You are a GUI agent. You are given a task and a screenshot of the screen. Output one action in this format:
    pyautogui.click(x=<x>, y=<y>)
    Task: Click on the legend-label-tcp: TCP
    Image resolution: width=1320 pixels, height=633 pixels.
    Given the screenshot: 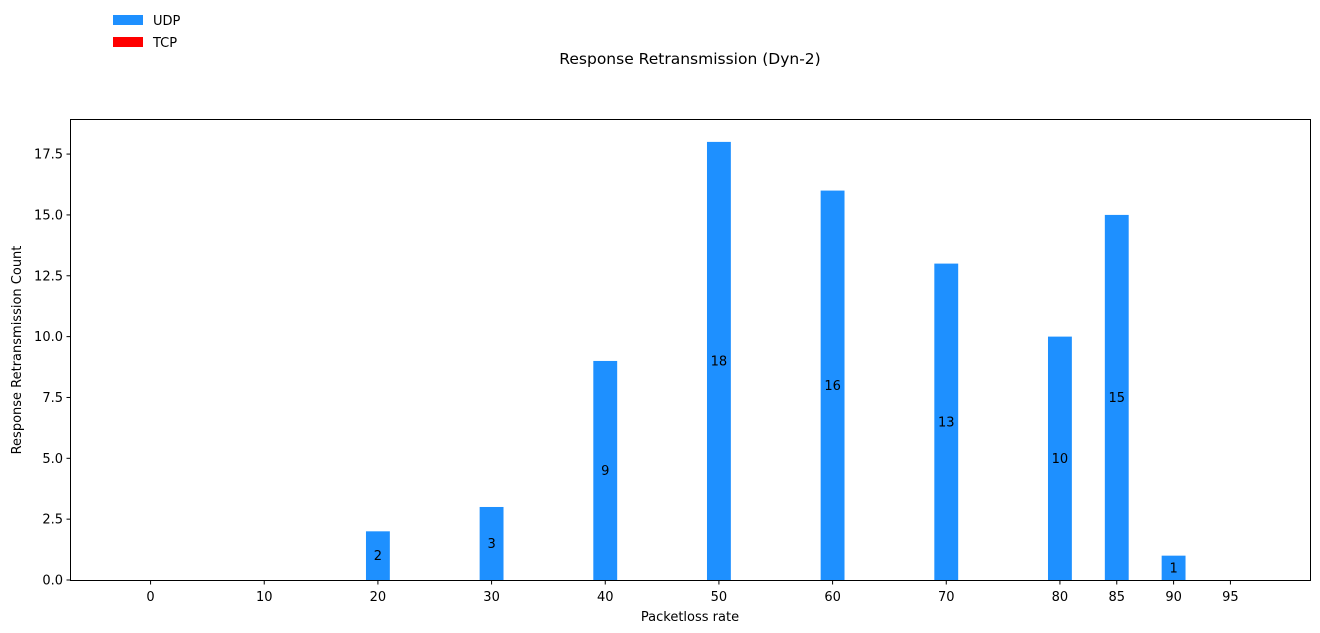 What is the action you would take?
    pyautogui.click(x=164, y=43)
    